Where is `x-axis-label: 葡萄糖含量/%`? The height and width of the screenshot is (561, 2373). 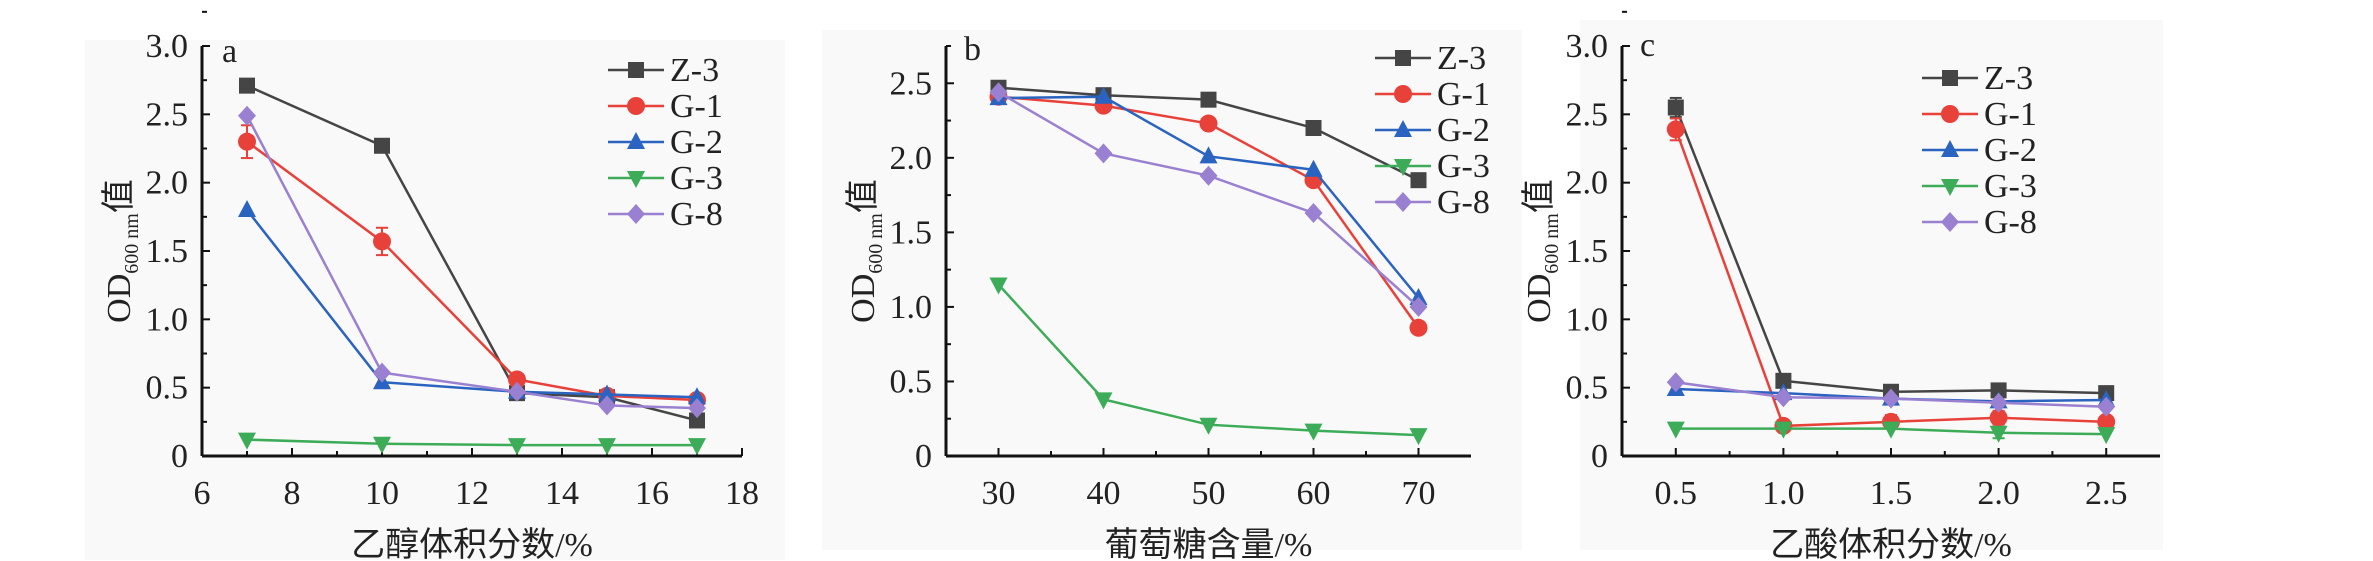 x-axis-label: 葡萄糖含量/% is located at coordinates (1209, 543).